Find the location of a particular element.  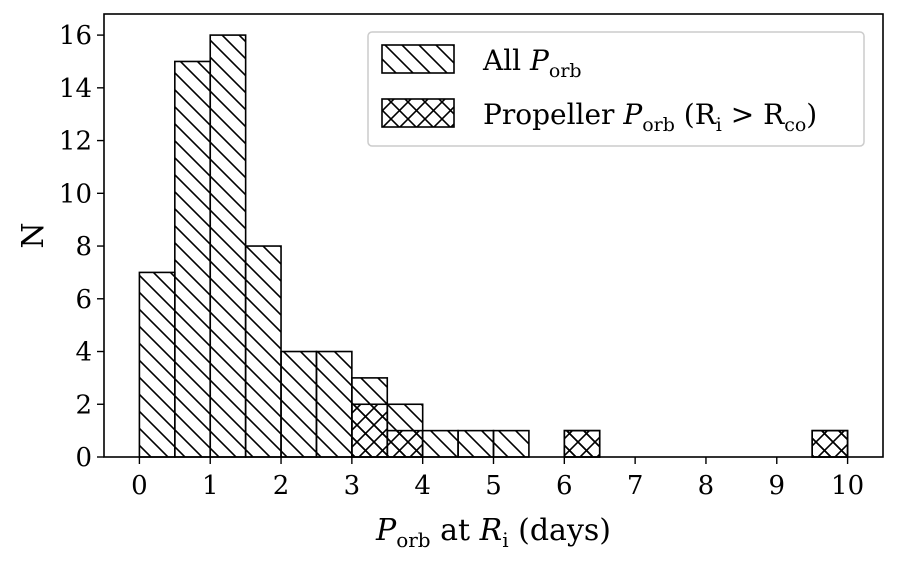

x-tick-label-9: 9 is located at coordinates (776, 486).